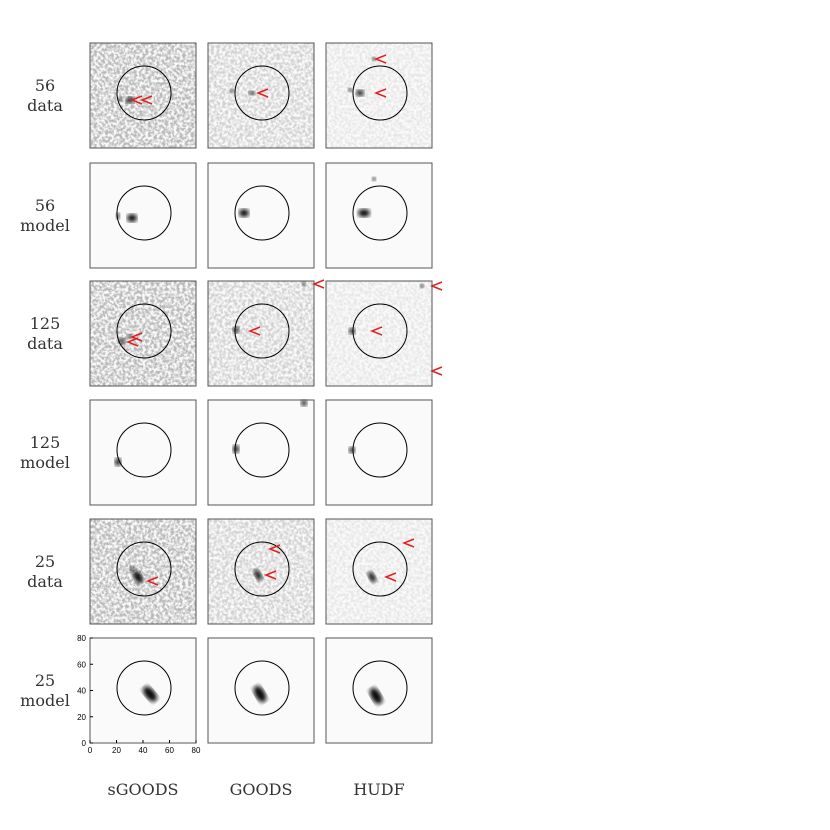 Image resolution: width=830 pixels, height=830 pixels. What do you see at coordinates (142, 789) in the screenshot?
I see `column-label: sGOODS` at bounding box center [142, 789].